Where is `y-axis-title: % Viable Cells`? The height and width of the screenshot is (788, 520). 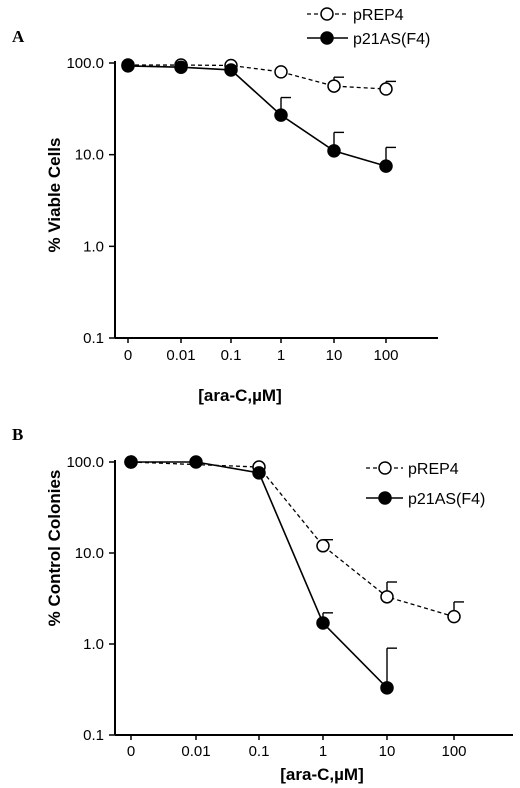 y-axis-title: % Viable Cells is located at coordinates (54, 195).